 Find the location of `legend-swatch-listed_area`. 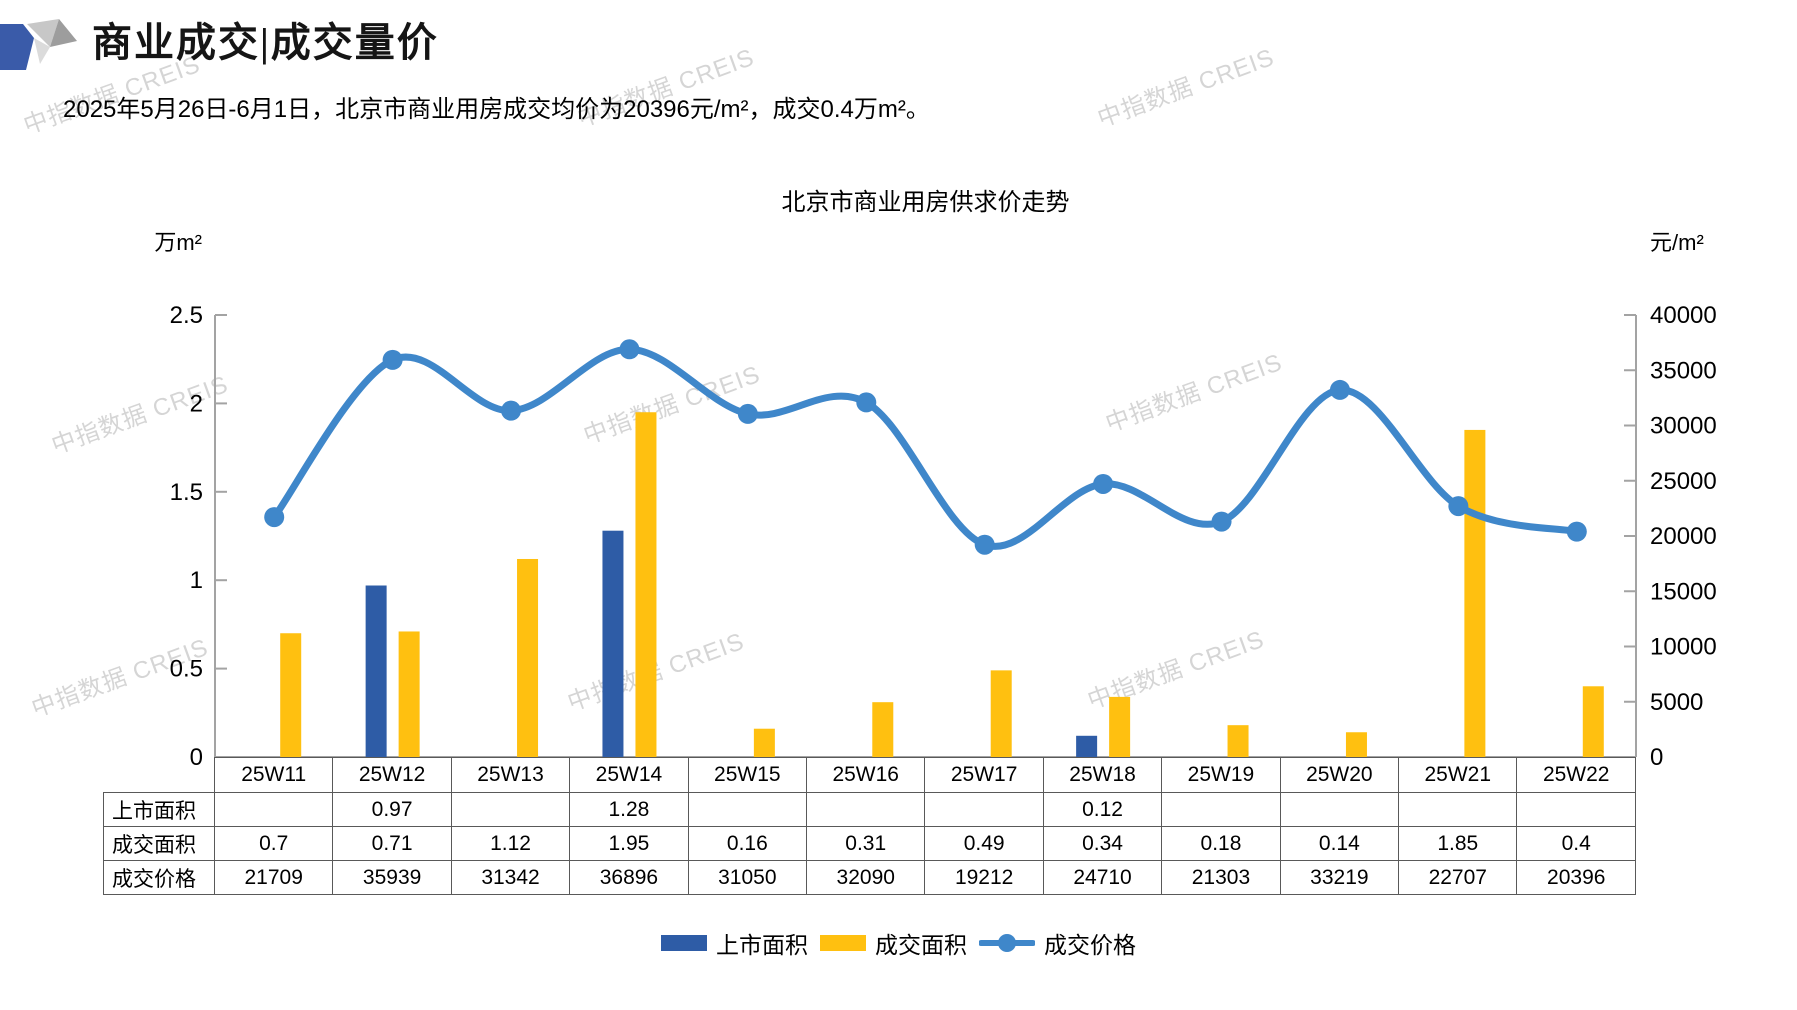

legend-swatch-listed_area is located at coordinates (684, 943).